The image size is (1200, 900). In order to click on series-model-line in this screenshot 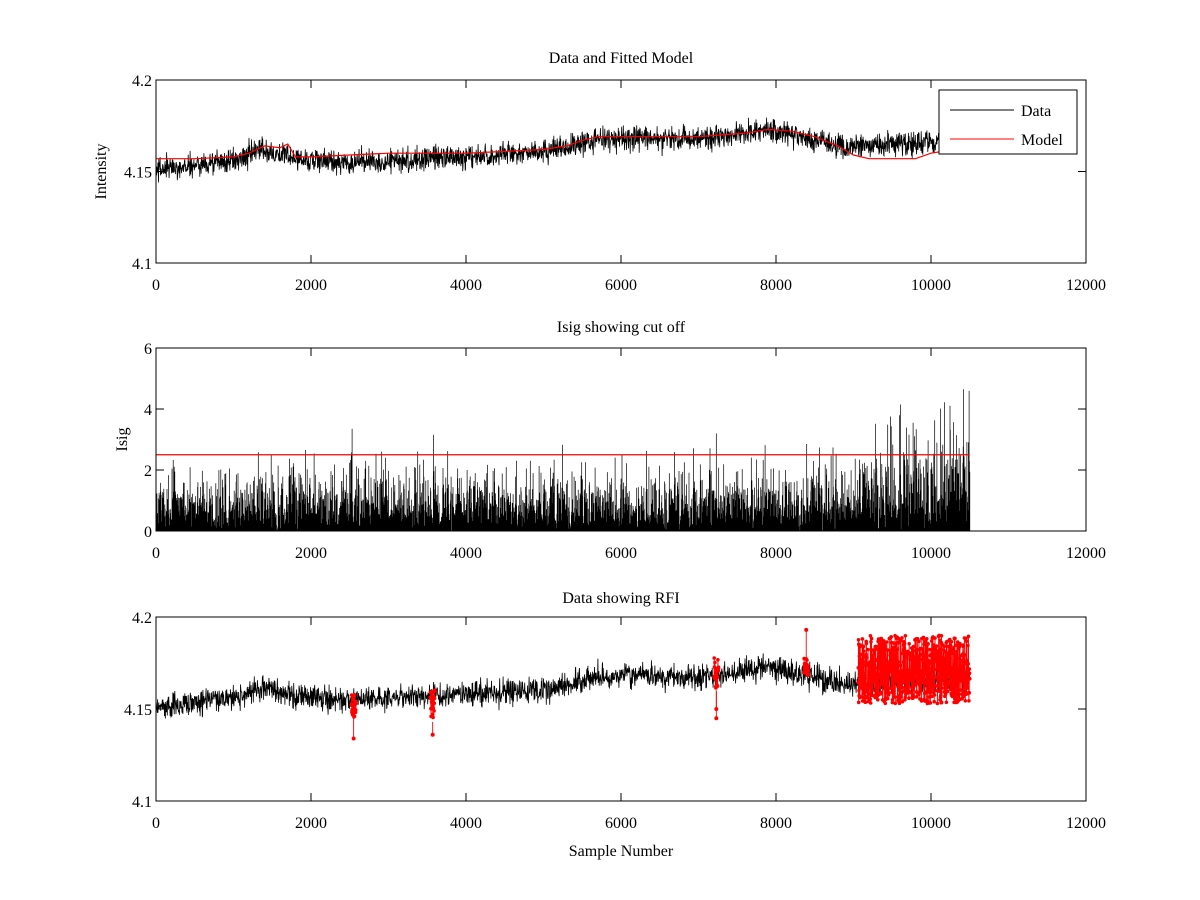, I will do `click(563, 144)`.